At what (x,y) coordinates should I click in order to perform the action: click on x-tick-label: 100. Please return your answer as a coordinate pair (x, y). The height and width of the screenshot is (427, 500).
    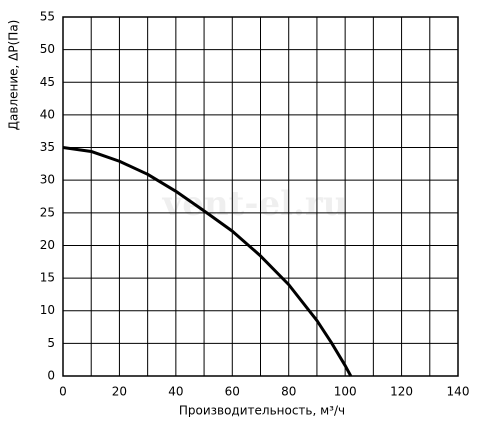
    Looking at the image, I should click on (345, 392).